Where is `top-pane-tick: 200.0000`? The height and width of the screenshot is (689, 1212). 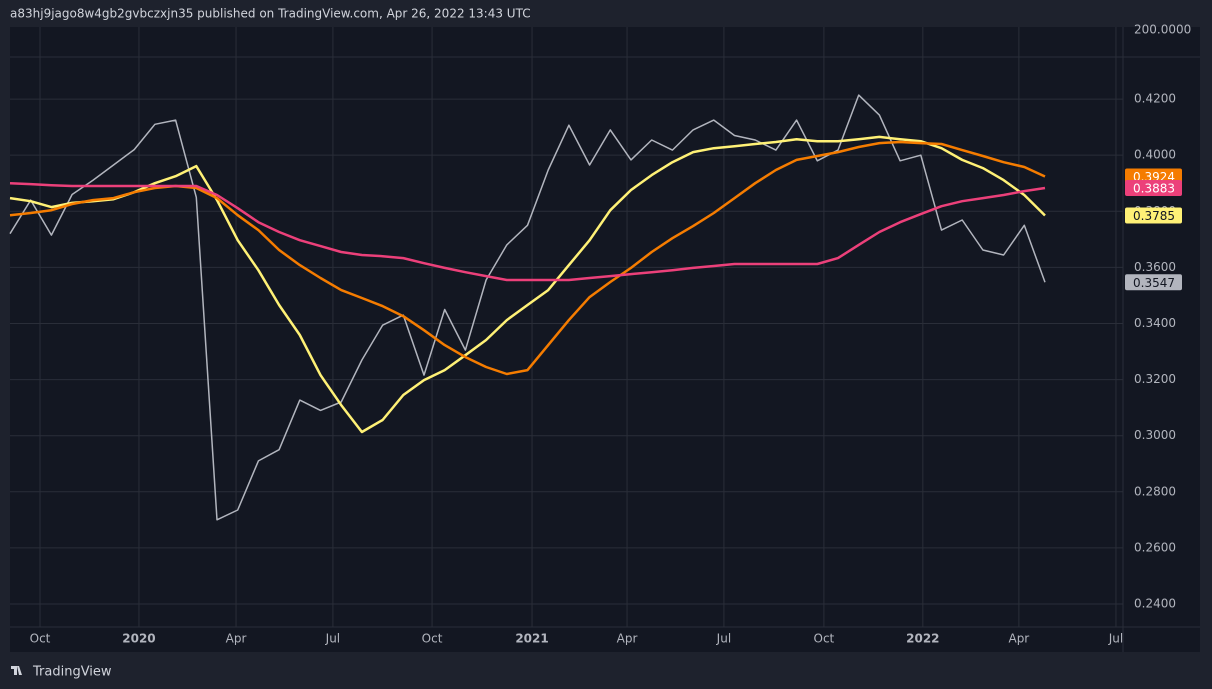
top-pane-tick: 200.0000 is located at coordinates (1162, 30).